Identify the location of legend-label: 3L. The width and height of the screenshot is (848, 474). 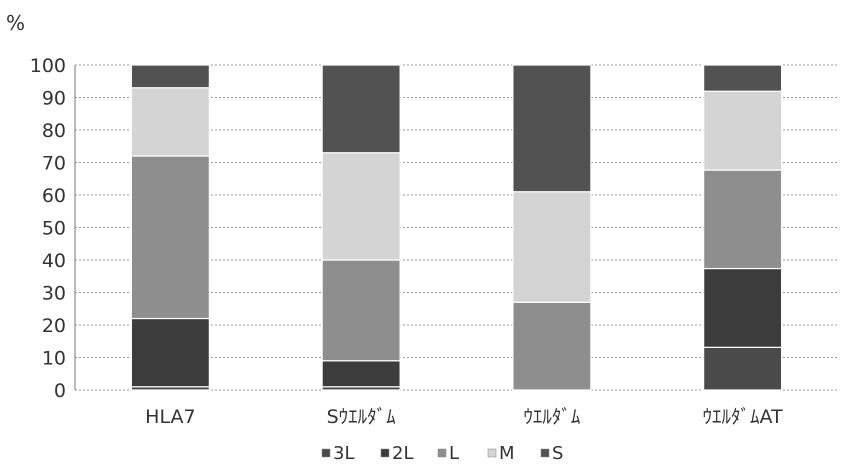
(343, 453).